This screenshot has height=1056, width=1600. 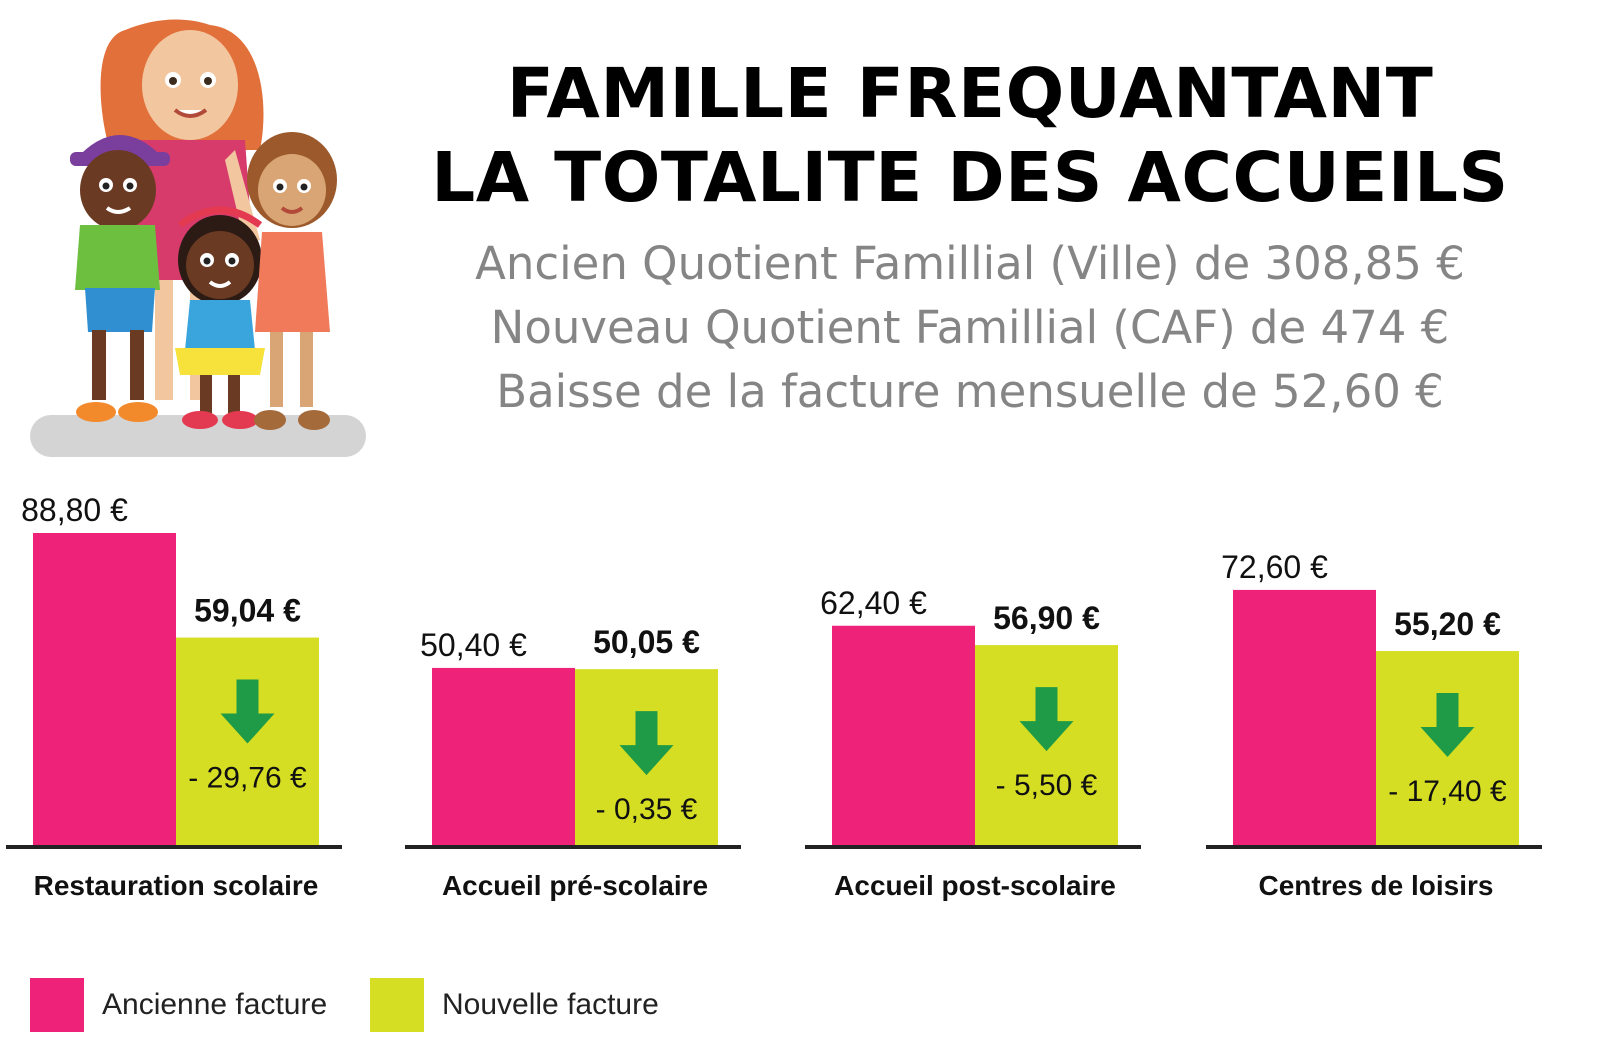 What do you see at coordinates (975, 885) in the screenshot?
I see `category-label: Accueil post-scolaire` at bounding box center [975, 885].